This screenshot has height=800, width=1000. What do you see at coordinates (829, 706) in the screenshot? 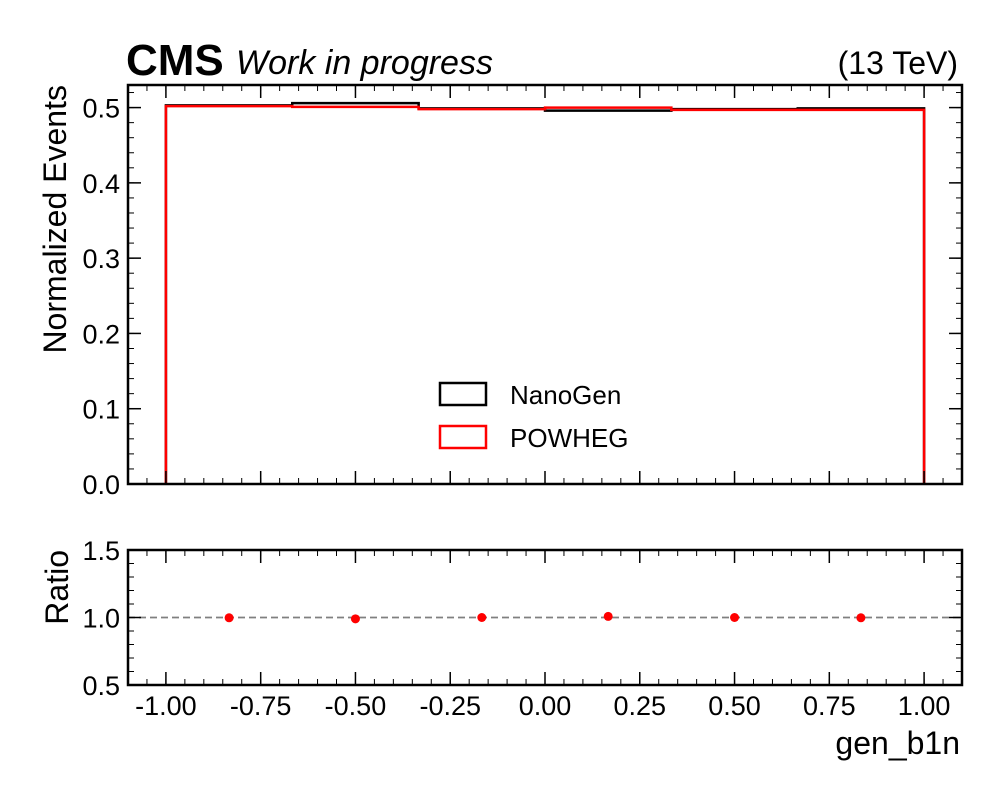
I see `x-tick-label: 0.75` at bounding box center [829, 706].